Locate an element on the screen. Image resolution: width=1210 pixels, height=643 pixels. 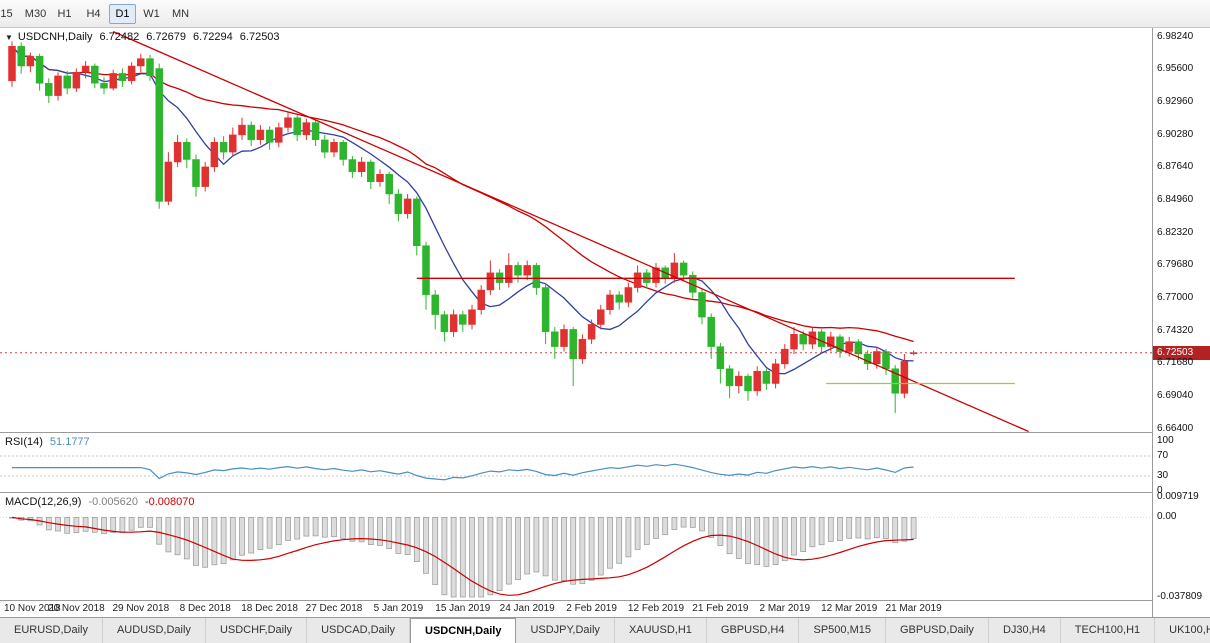
macd-axis-label: 0.009719 is located at coordinates (1178, 496).